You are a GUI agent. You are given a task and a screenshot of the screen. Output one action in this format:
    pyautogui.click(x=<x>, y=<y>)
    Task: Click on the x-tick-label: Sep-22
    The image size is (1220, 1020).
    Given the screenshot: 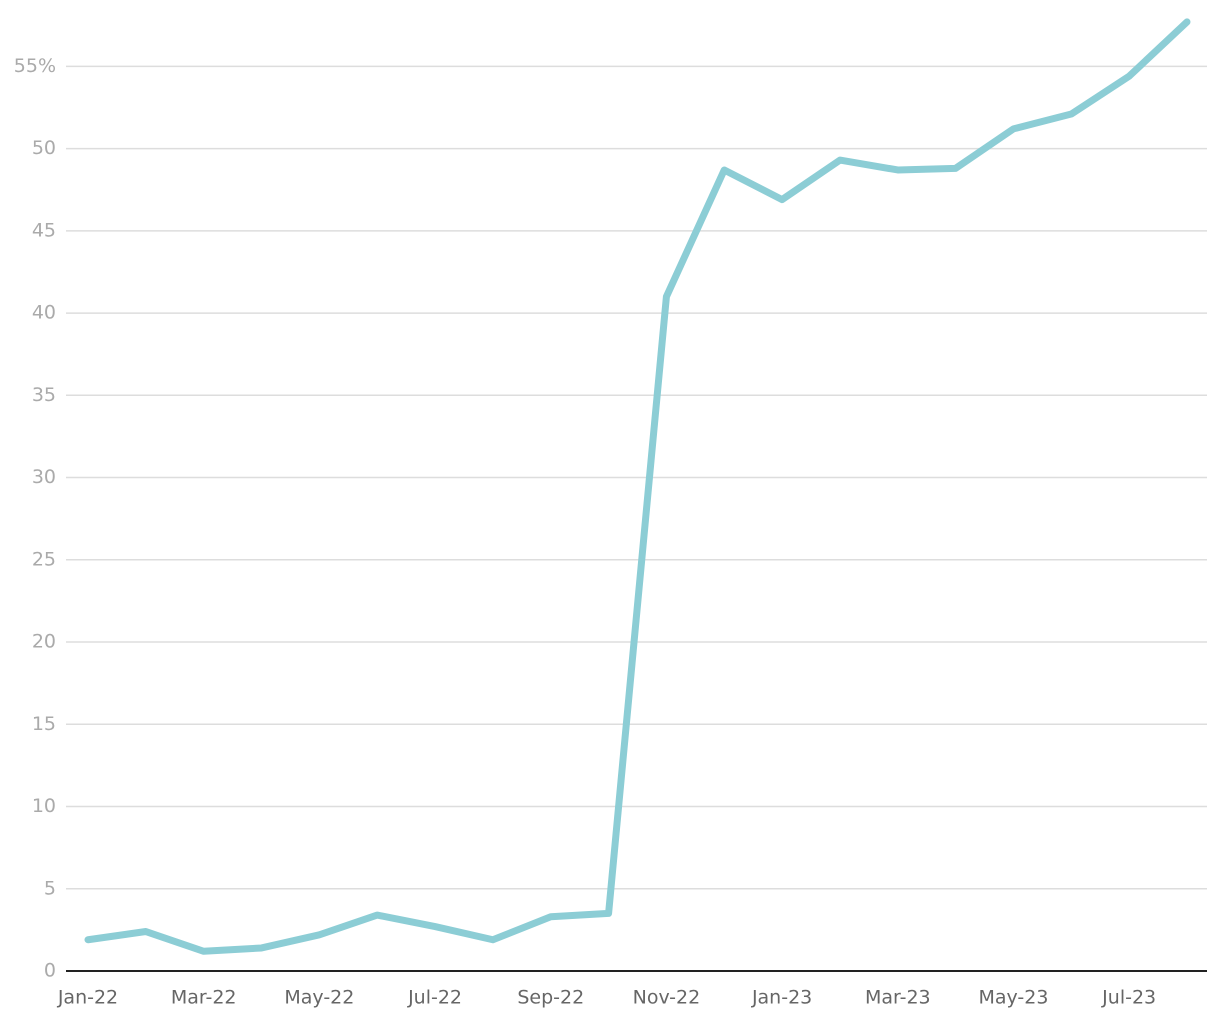 What is the action you would take?
    pyautogui.click(x=550, y=998)
    